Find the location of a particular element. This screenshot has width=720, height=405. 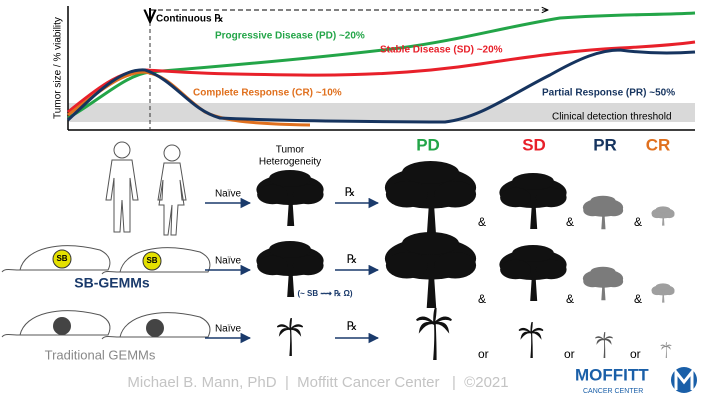

pr-label: Partial Response (PR) ~50% is located at coordinates (608, 93).